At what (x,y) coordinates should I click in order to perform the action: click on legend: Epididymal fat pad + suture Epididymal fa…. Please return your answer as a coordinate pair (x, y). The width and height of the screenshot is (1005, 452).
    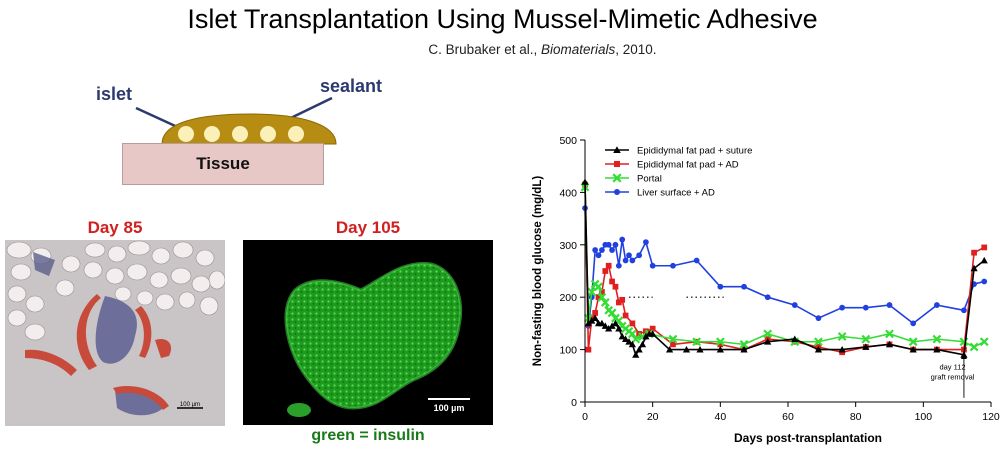
    Looking at the image, I should click on (678, 172).